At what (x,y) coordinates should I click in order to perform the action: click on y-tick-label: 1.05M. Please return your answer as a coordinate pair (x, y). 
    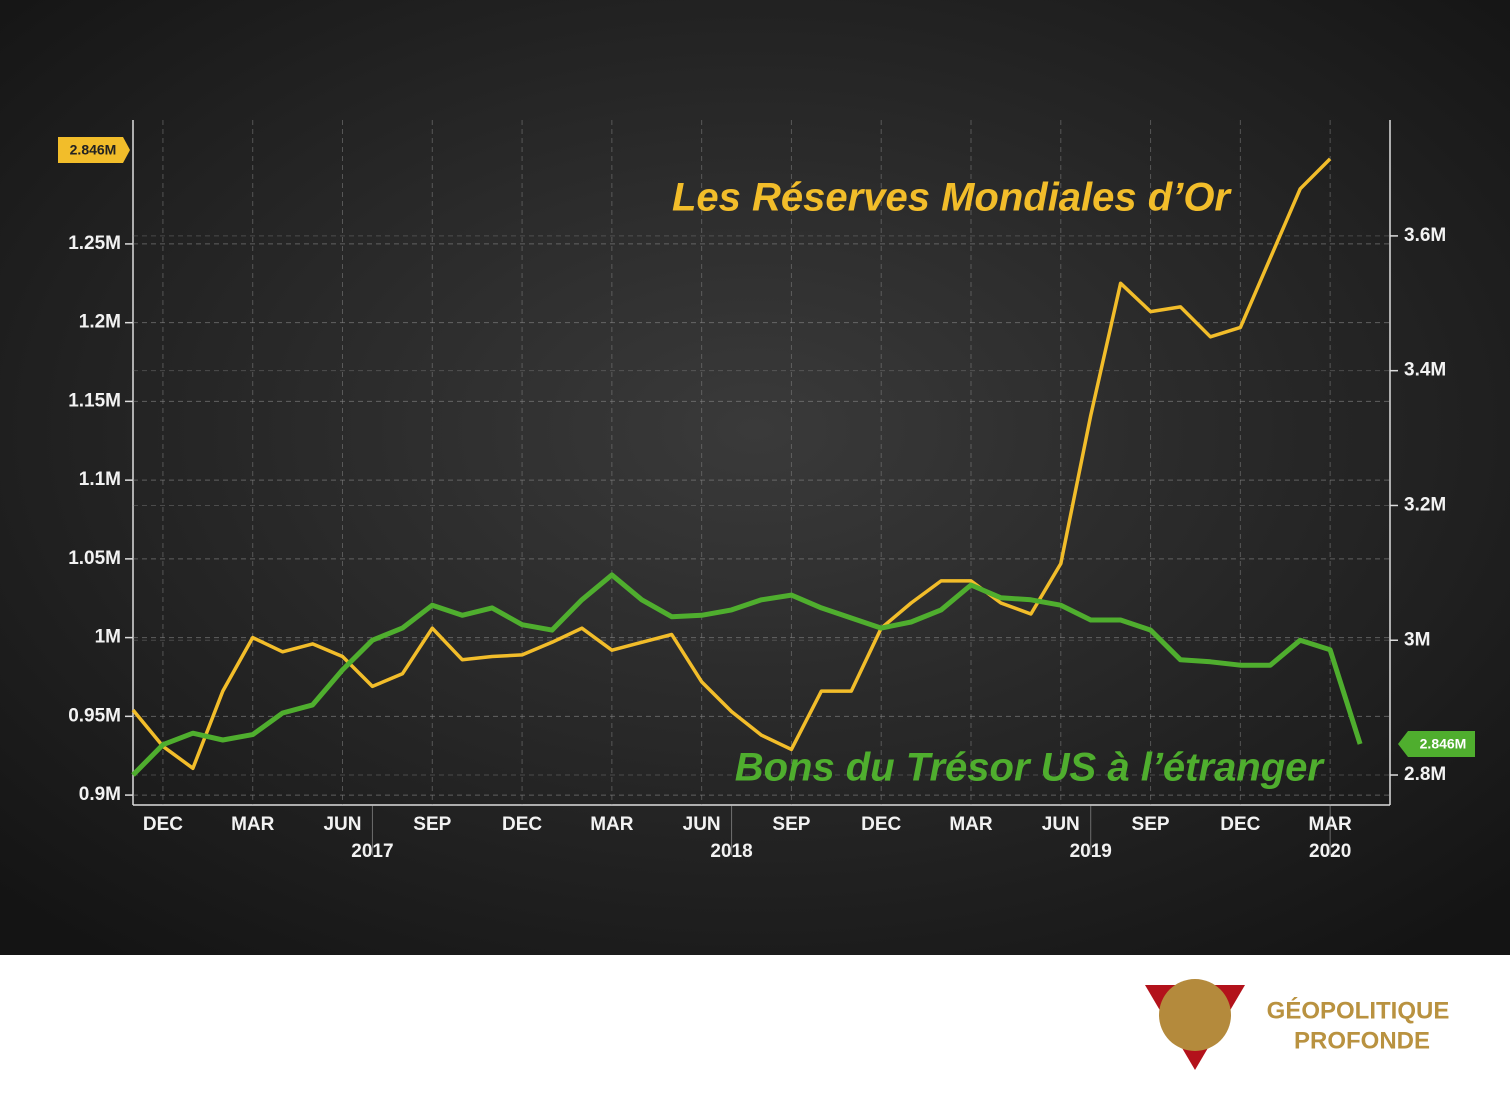
    Looking at the image, I should click on (94, 558).